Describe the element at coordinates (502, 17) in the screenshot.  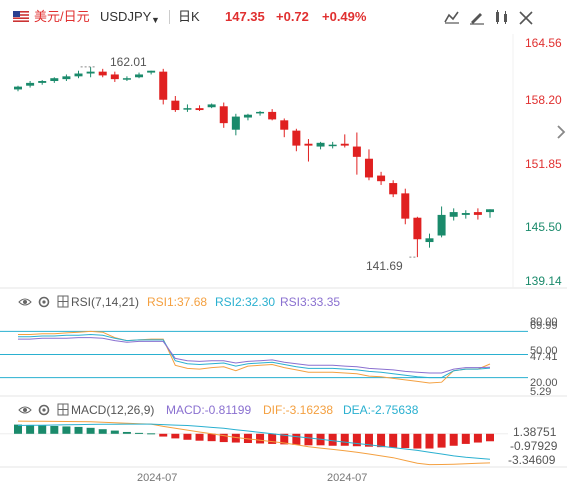
I see `compare-icon` at that location.